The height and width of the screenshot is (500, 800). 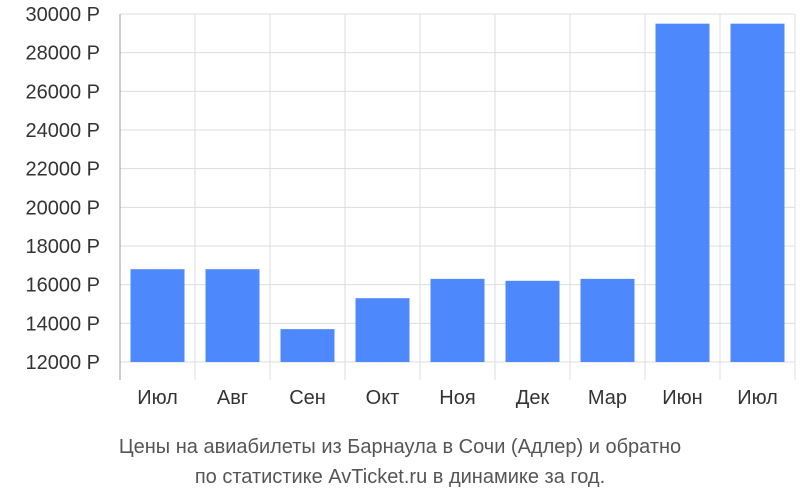 I want to click on y-tick-label: 22000 Р, so click(x=62, y=170).